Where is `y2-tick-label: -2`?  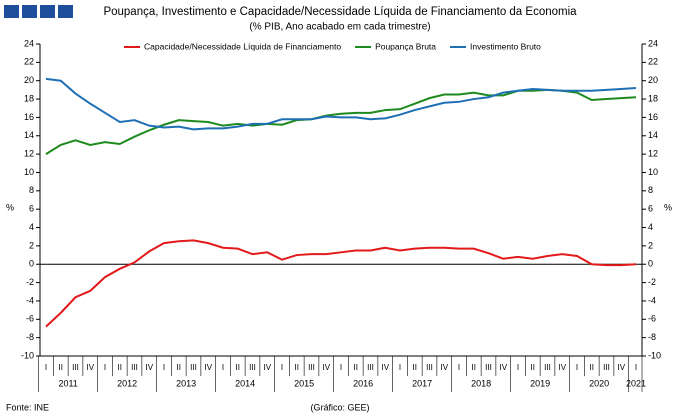
y2-tick-label: -2 is located at coordinates (652, 282).